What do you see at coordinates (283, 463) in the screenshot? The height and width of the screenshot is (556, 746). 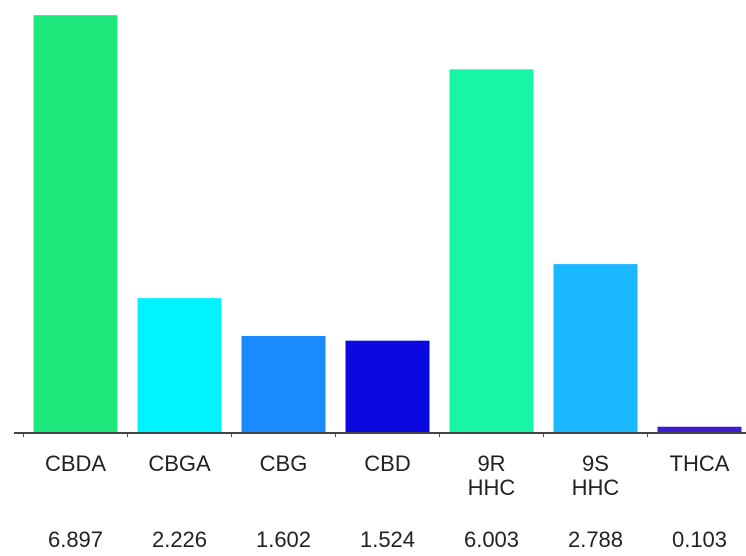 I see `category-label: CBG` at bounding box center [283, 463].